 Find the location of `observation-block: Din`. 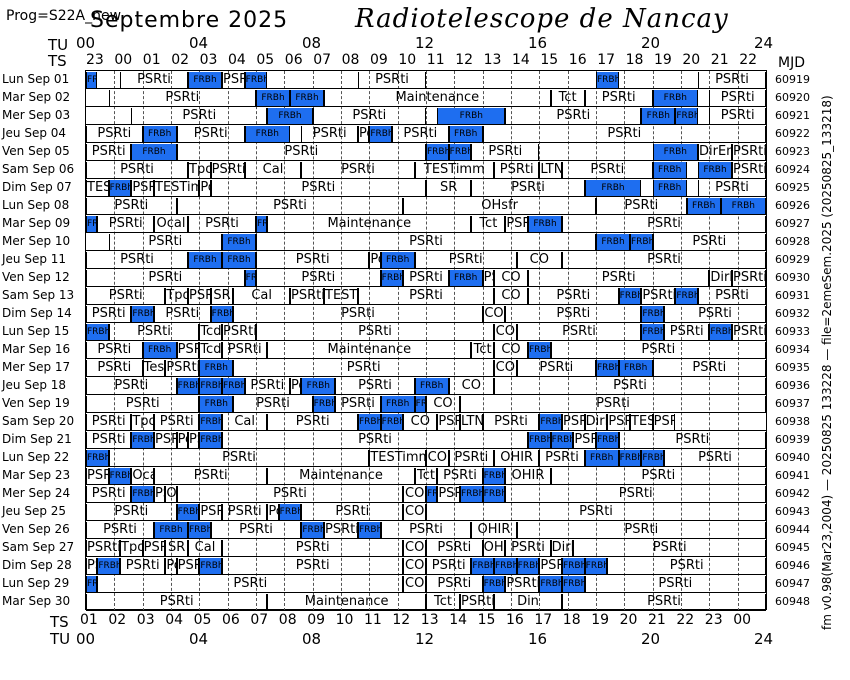

observation-block: Din is located at coordinates (528, 602).